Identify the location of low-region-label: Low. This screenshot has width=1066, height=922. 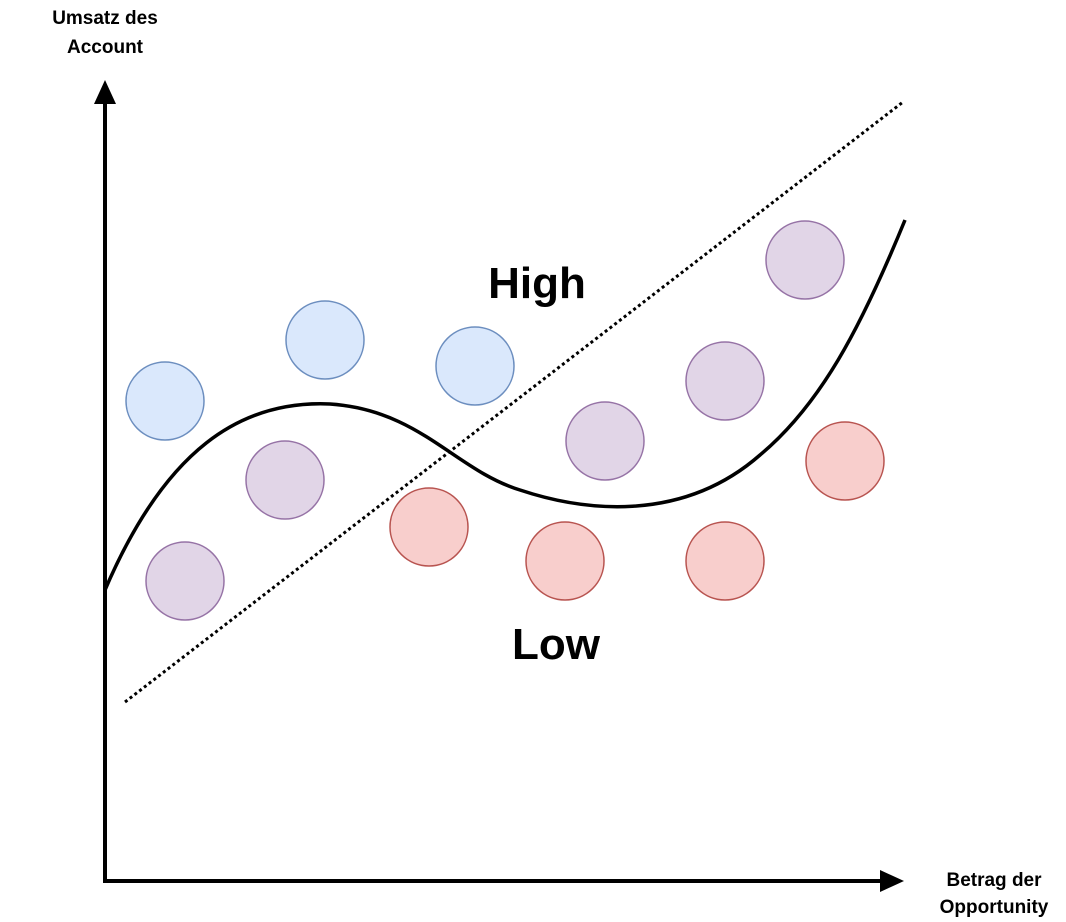
(556, 644).